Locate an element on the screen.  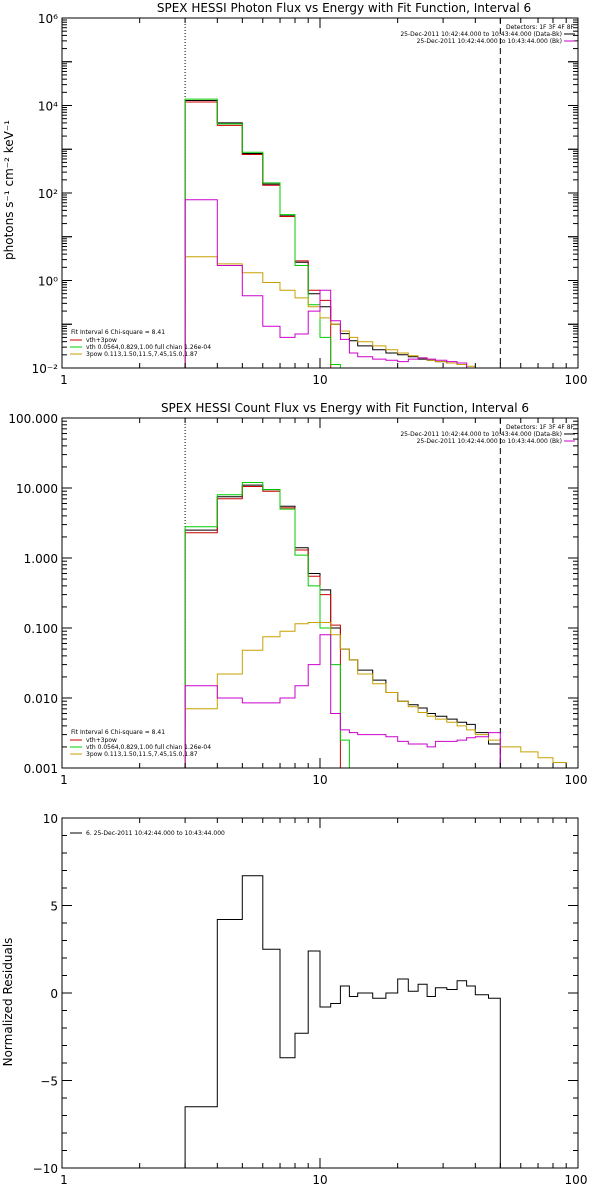
residuals-series is located at coordinates (342, 1021).